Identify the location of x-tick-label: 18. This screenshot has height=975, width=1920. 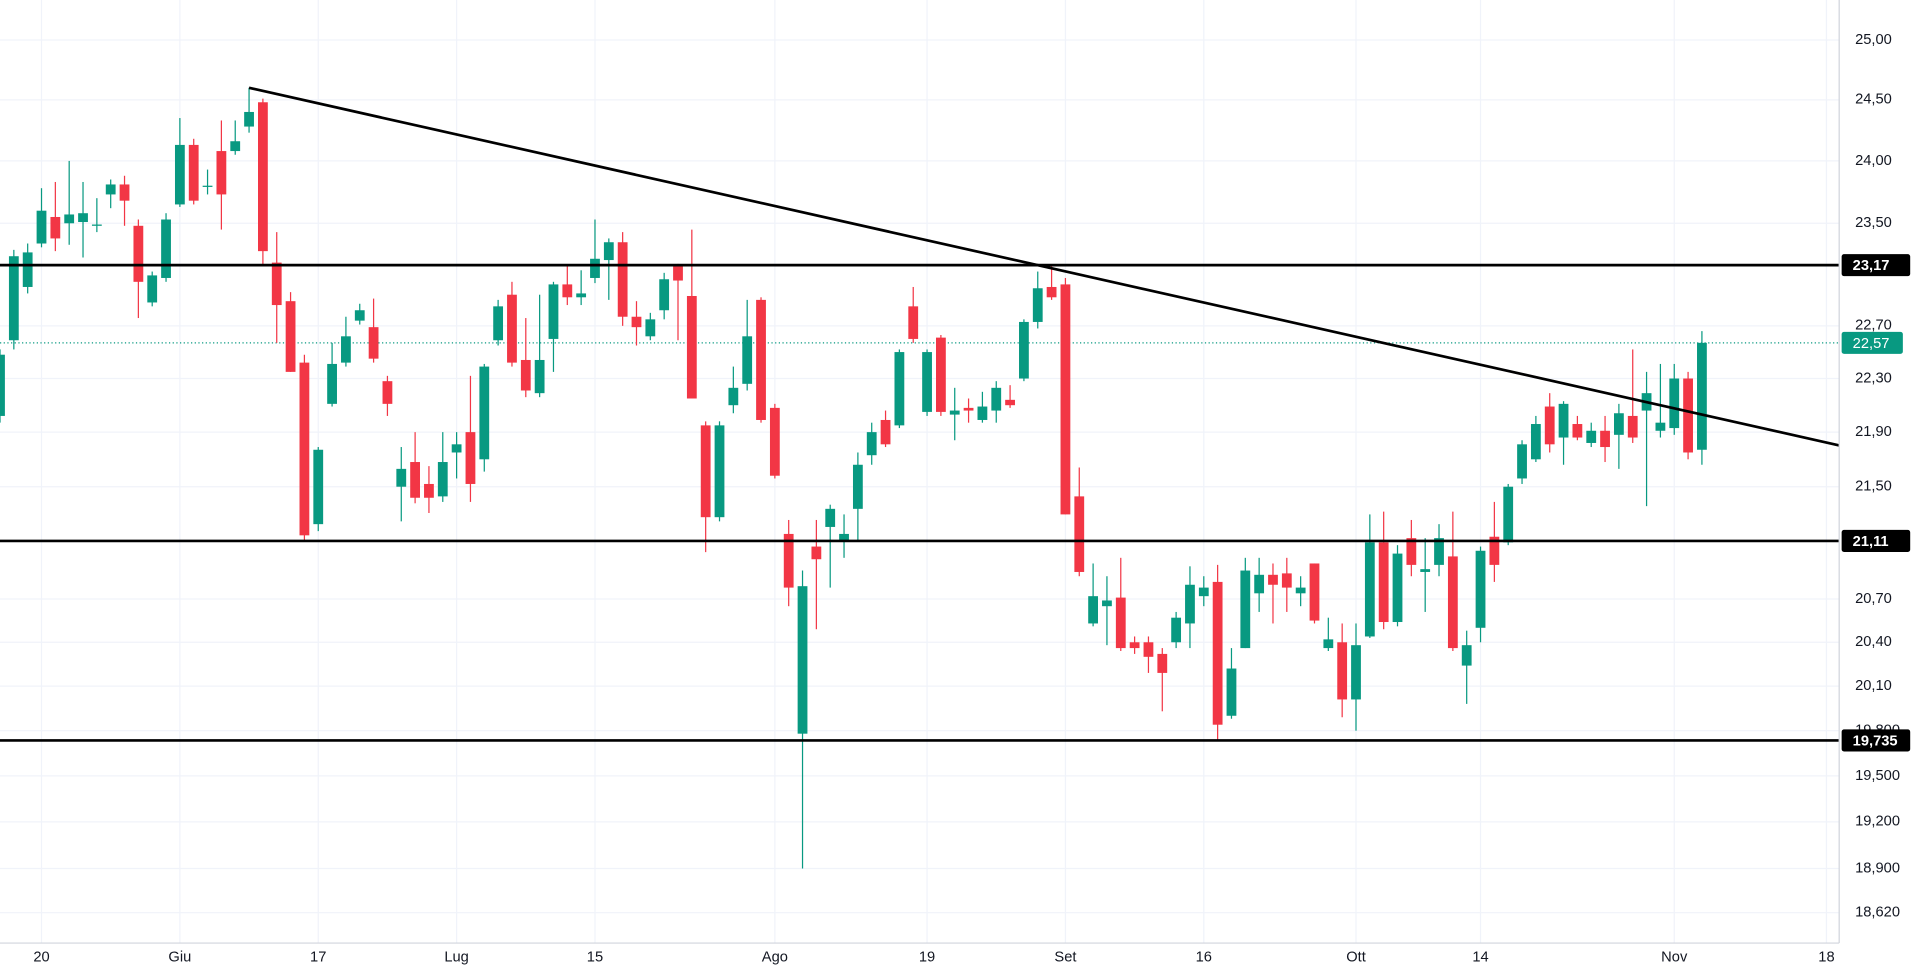
(1826, 958).